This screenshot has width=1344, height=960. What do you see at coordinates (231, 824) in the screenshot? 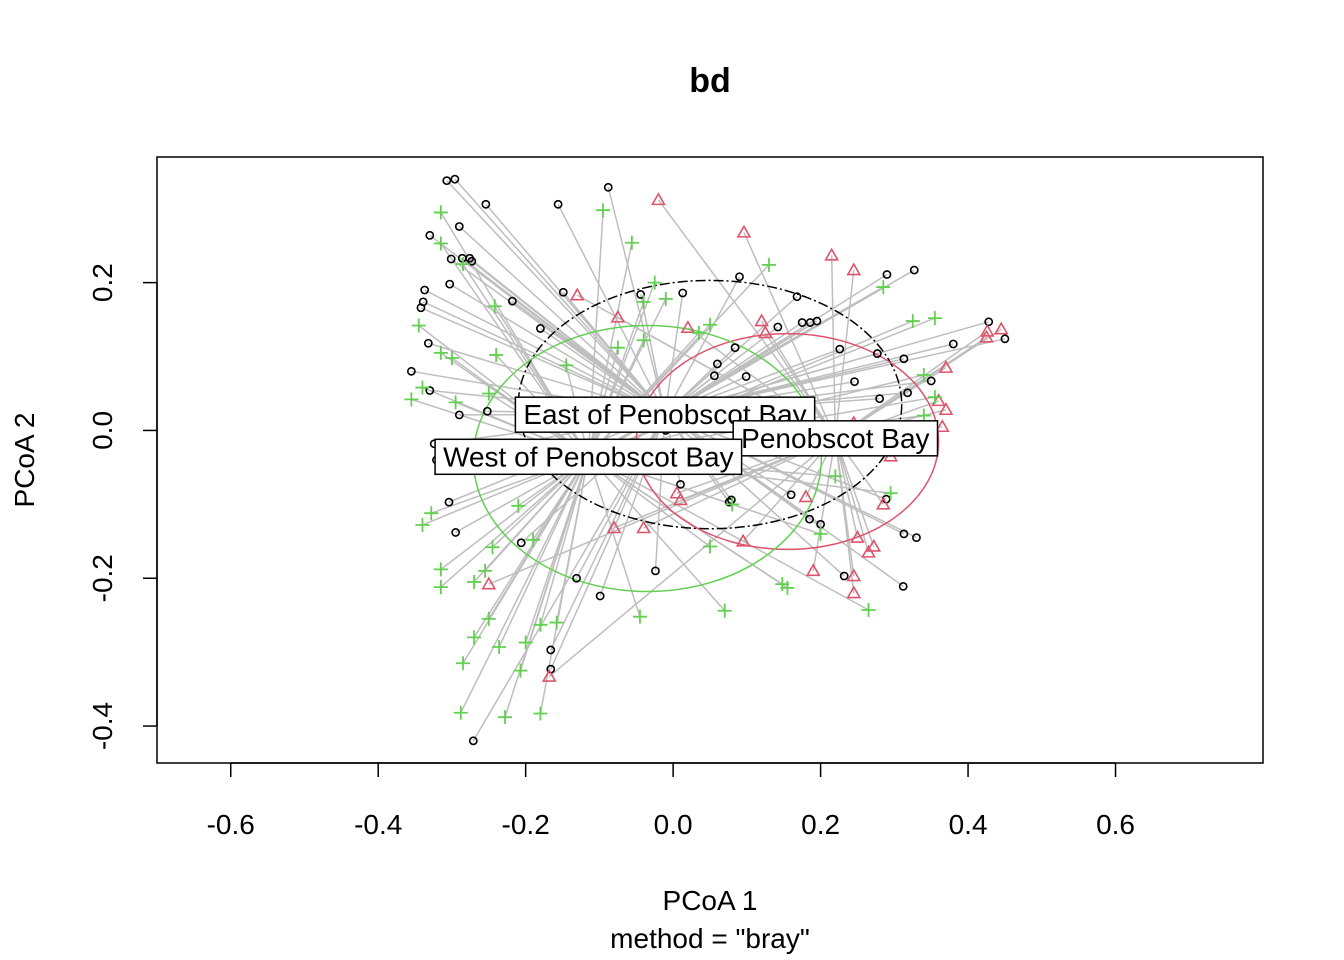
I see `x-tick-label: -0.6` at bounding box center [231, 824].